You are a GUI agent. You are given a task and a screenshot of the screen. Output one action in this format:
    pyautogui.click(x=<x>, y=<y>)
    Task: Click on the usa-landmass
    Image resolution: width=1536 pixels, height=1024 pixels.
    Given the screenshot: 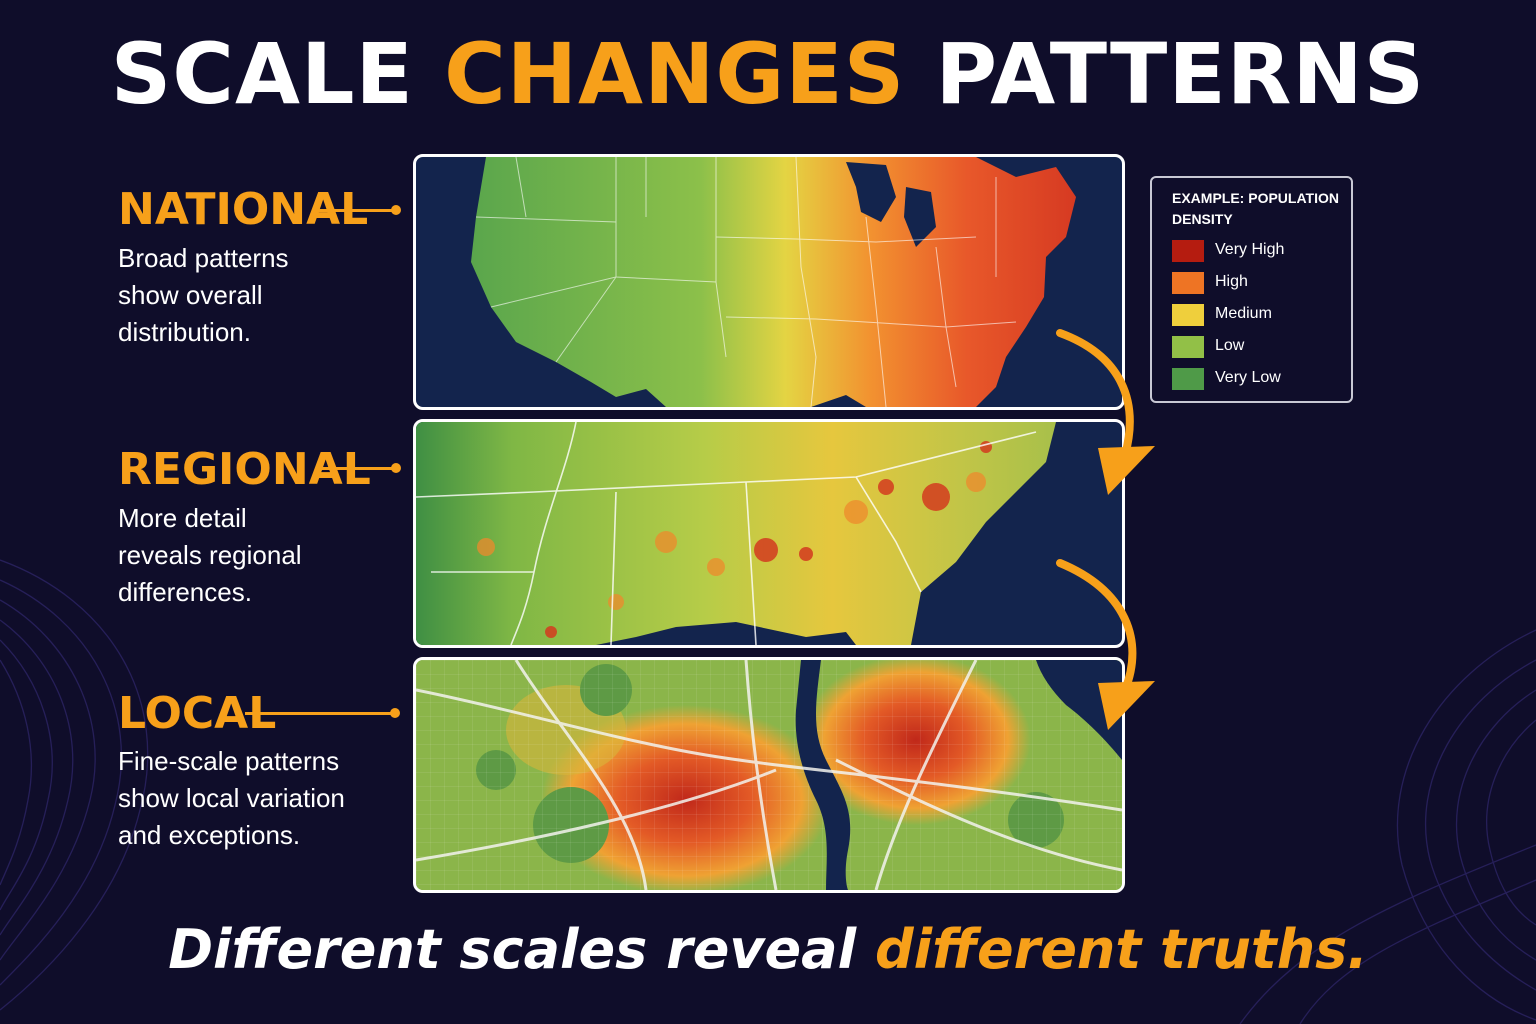 What is the action you would take?
    pyautogui.click(x=773, y=282)
    